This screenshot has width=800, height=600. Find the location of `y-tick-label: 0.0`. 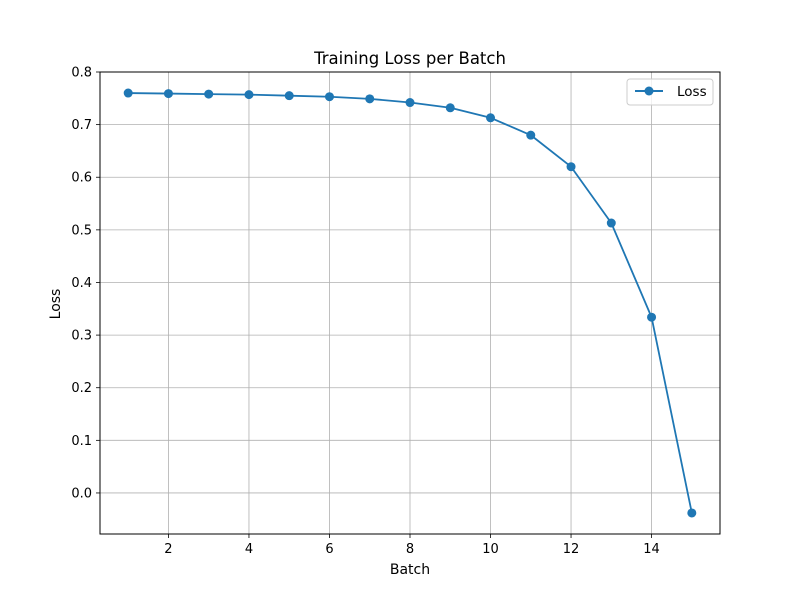

y-tick-label: 0.0 is located at coordinates (81, 493).